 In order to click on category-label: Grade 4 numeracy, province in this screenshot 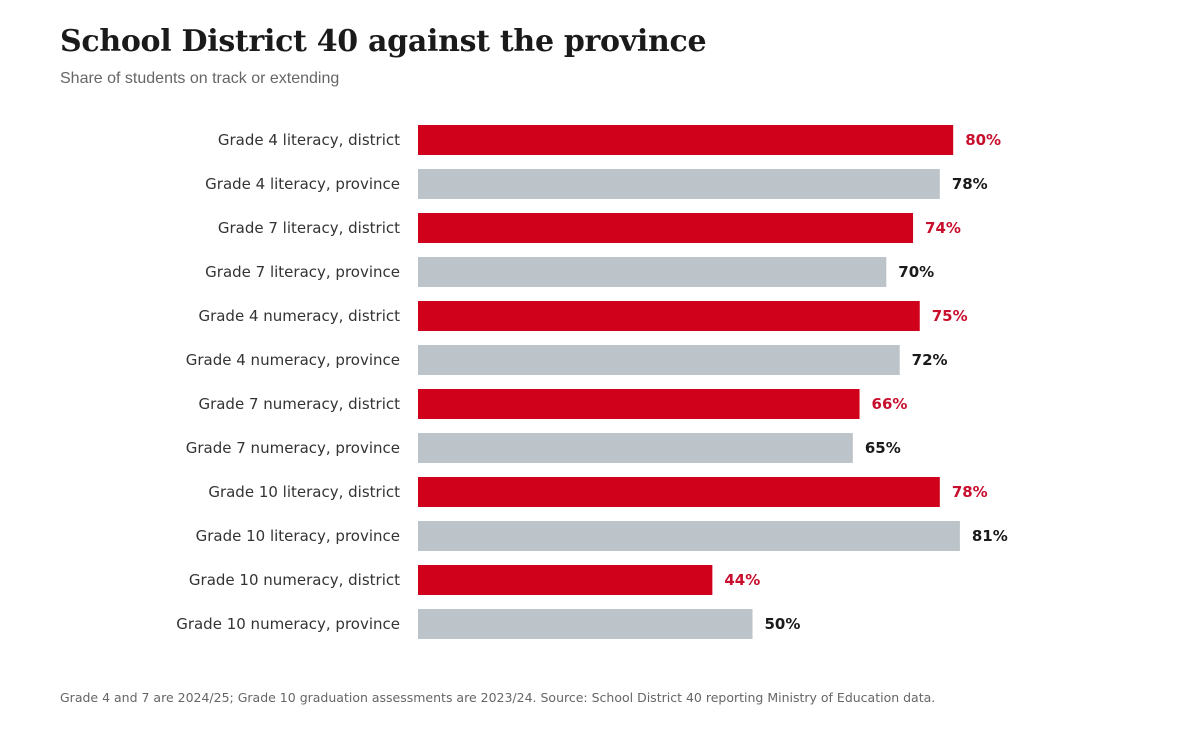, I will do `click(293, 360)`.